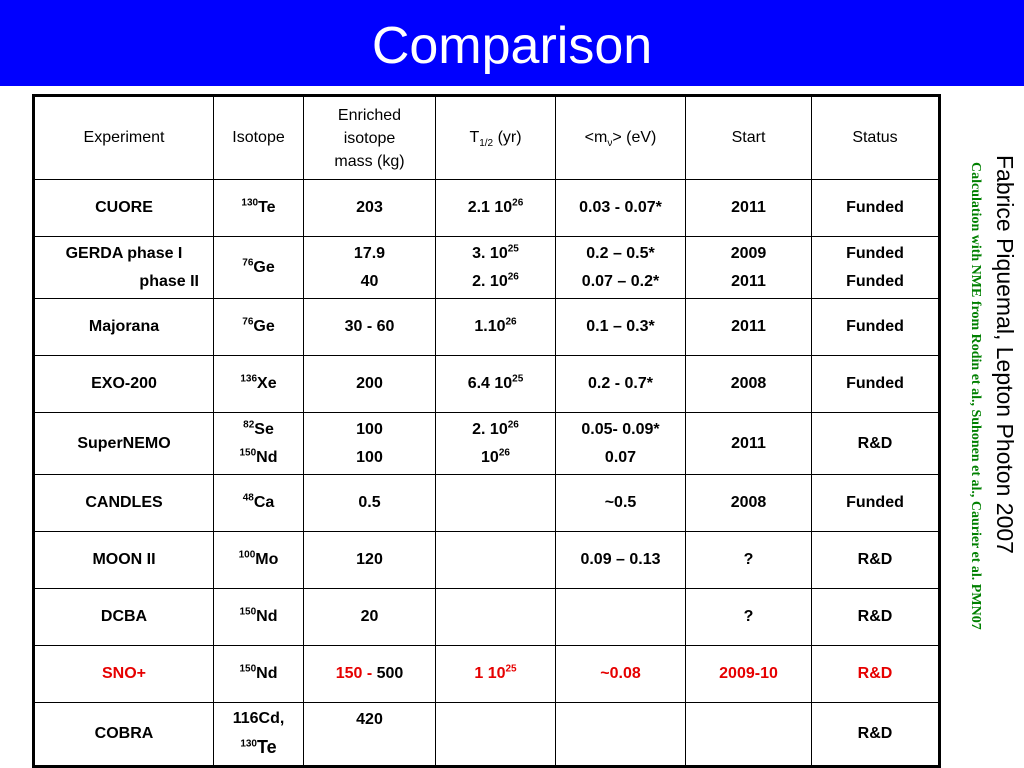 The width and height of the screenshot is (1024, 768). What do you see at coordinates (369, 560) in the screenshot?
I see `mass-cell: 120` at bounding box center [369, 560].